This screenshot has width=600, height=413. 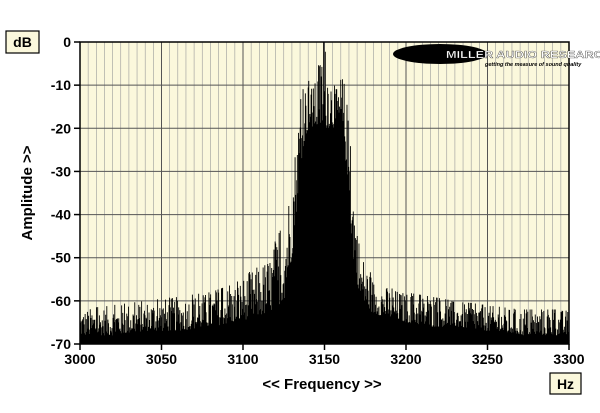 What do you see at coordinates (487, 359) in the screenshot?
I see `x-tick-label: 3250` at bounding box center [487, 359].